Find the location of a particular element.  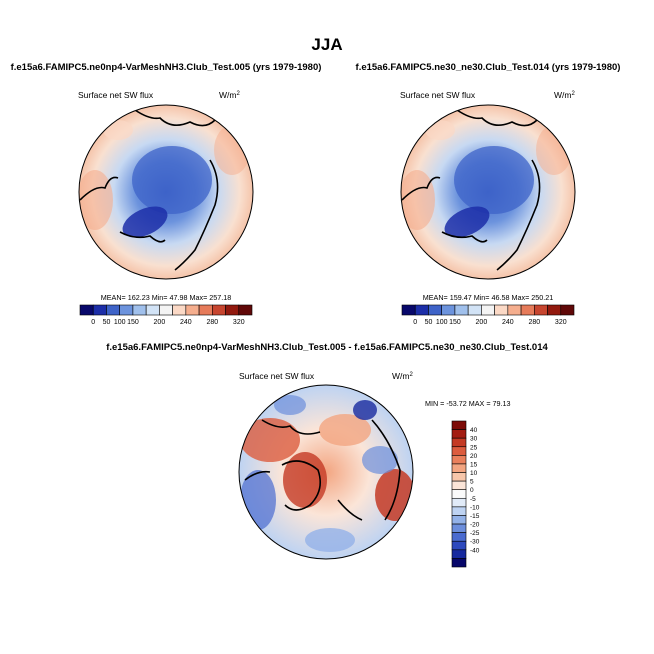

panel-left-colorbar-tick-label: 100 is located at coordinates (120, 322).